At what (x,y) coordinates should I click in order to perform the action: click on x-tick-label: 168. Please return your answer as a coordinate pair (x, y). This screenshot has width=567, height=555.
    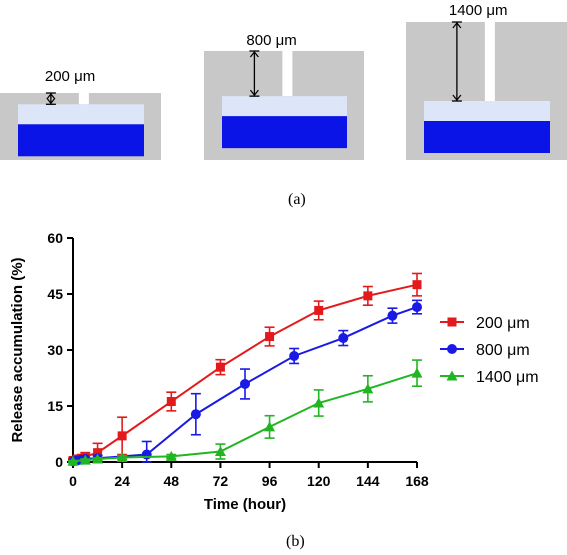
    Looking at the image, I should click on (417, 481).